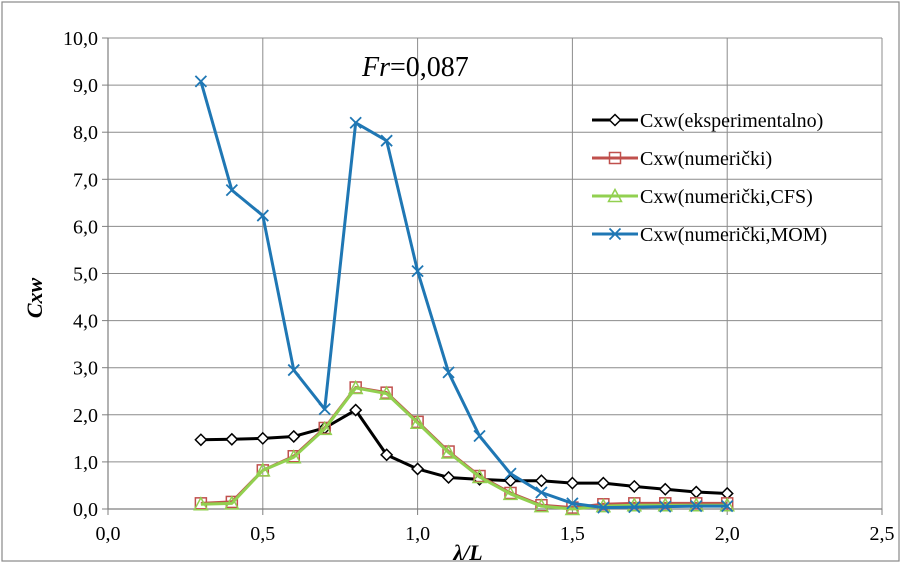  What do you see at coordinates (727, 534) in the screenshot?
I see `x-tick-label: 2,0` at bounding box center [727, 534].